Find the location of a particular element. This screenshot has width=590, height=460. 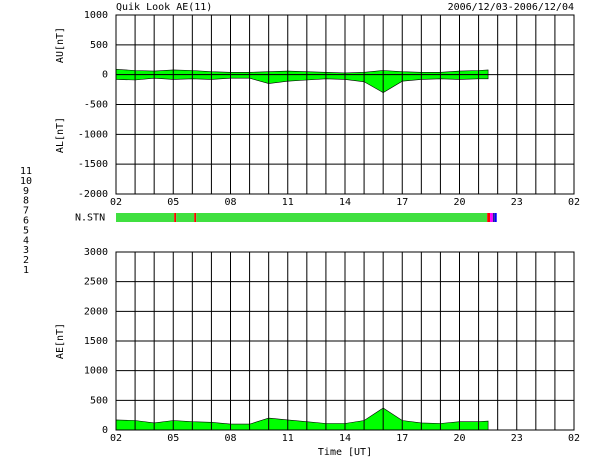

y-tick-label: -1000 is located at coordinates (93, 134).